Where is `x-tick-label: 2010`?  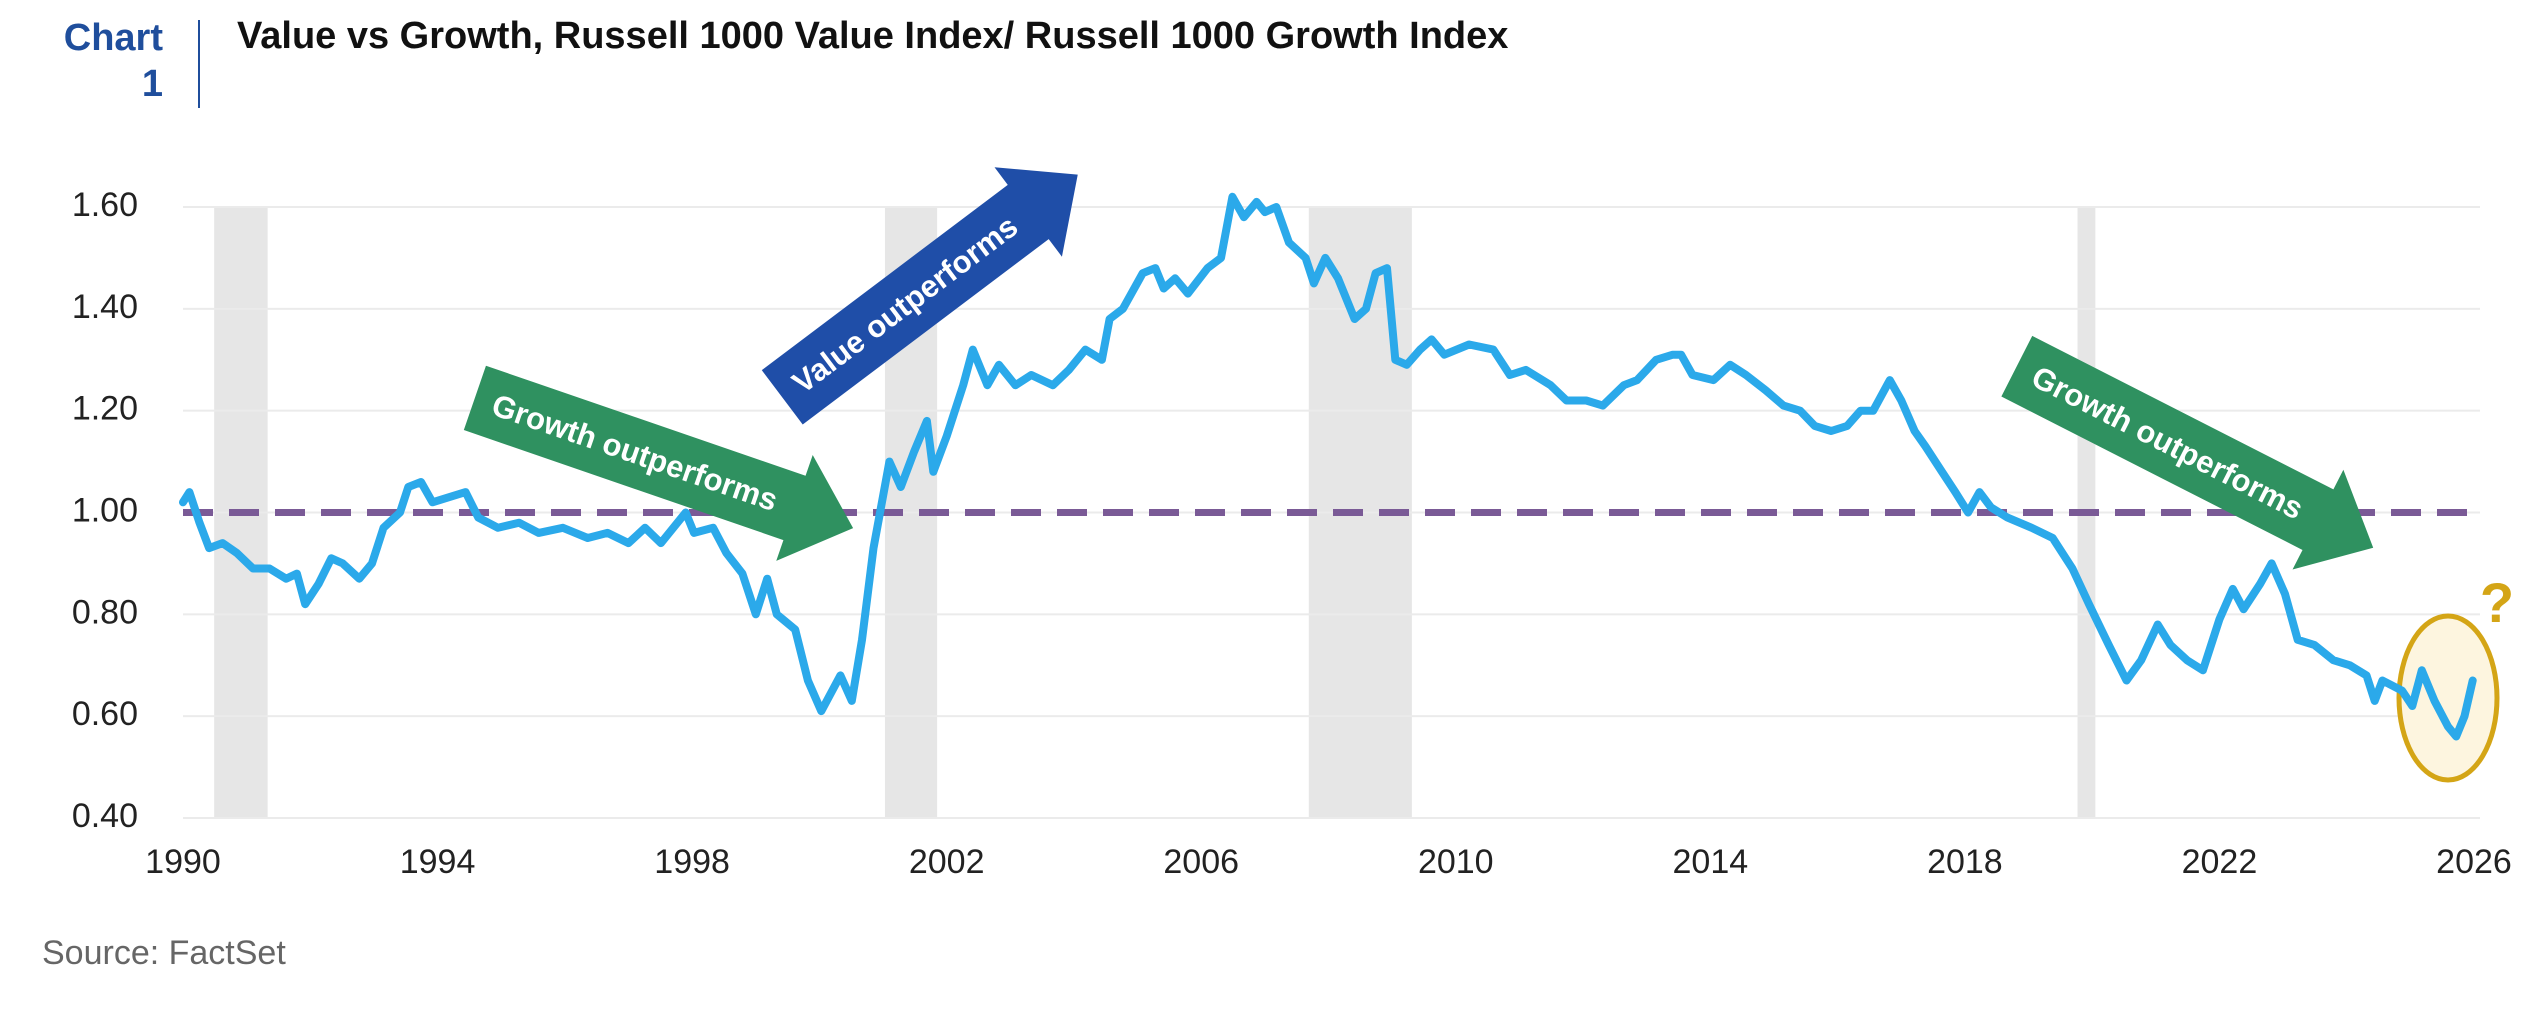 x-tick-label: 2010 is located at coordinates (1456, 862).